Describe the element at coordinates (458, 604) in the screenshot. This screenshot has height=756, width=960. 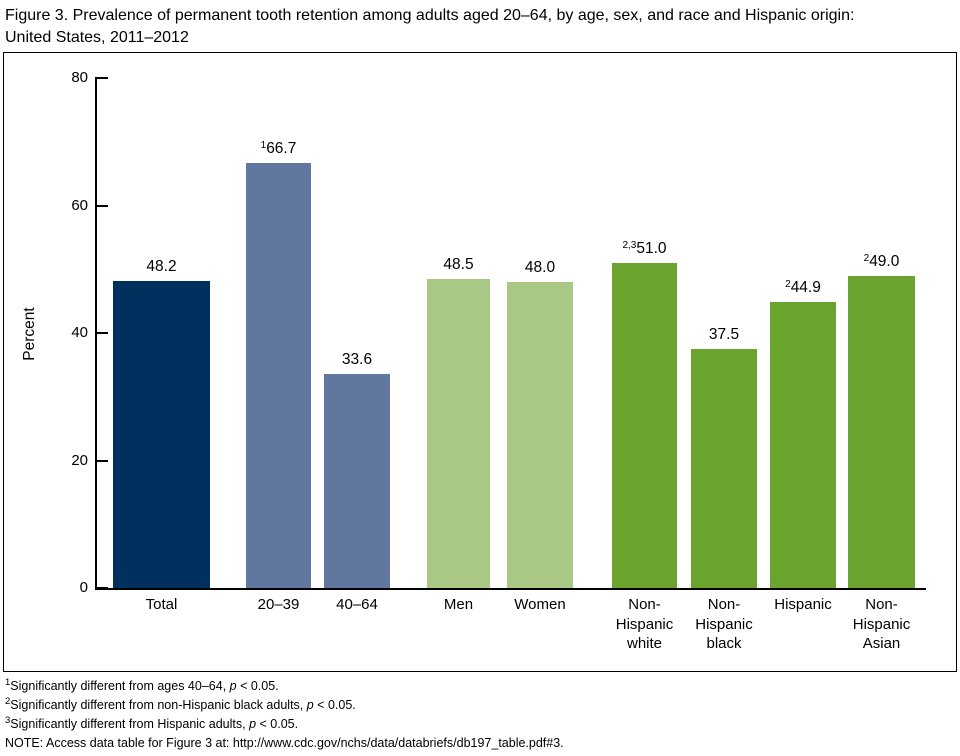
I see `x-tick-label-men: Men` at that location.